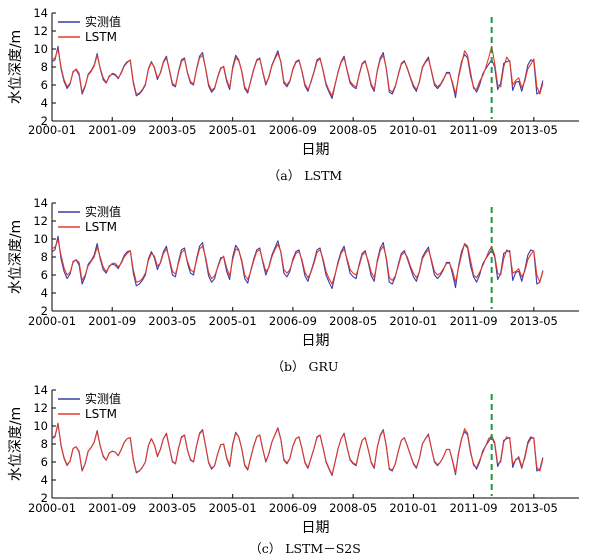 This screenshot has width=610, height=560. What do you see at coordinates (305, 175) in the screenshot?
I see `panel-caption: （a） LSTM` at bounding box center [305, 175].